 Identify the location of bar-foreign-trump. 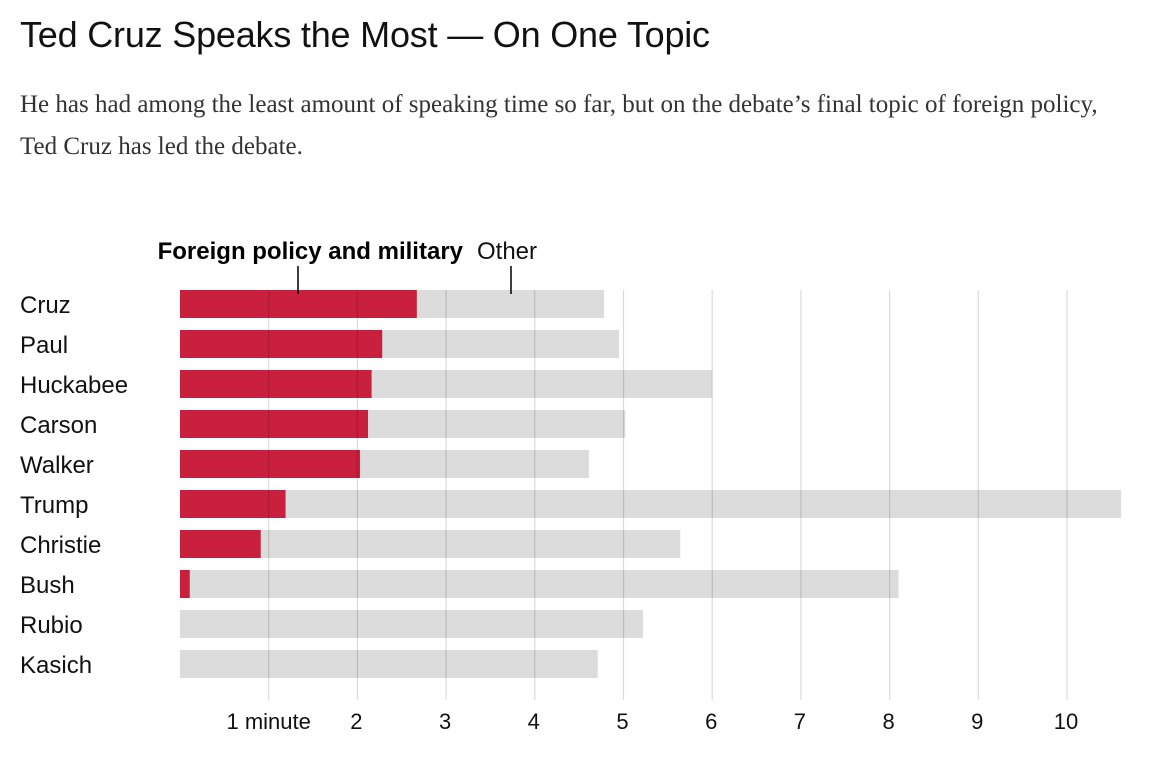
(233, 504).